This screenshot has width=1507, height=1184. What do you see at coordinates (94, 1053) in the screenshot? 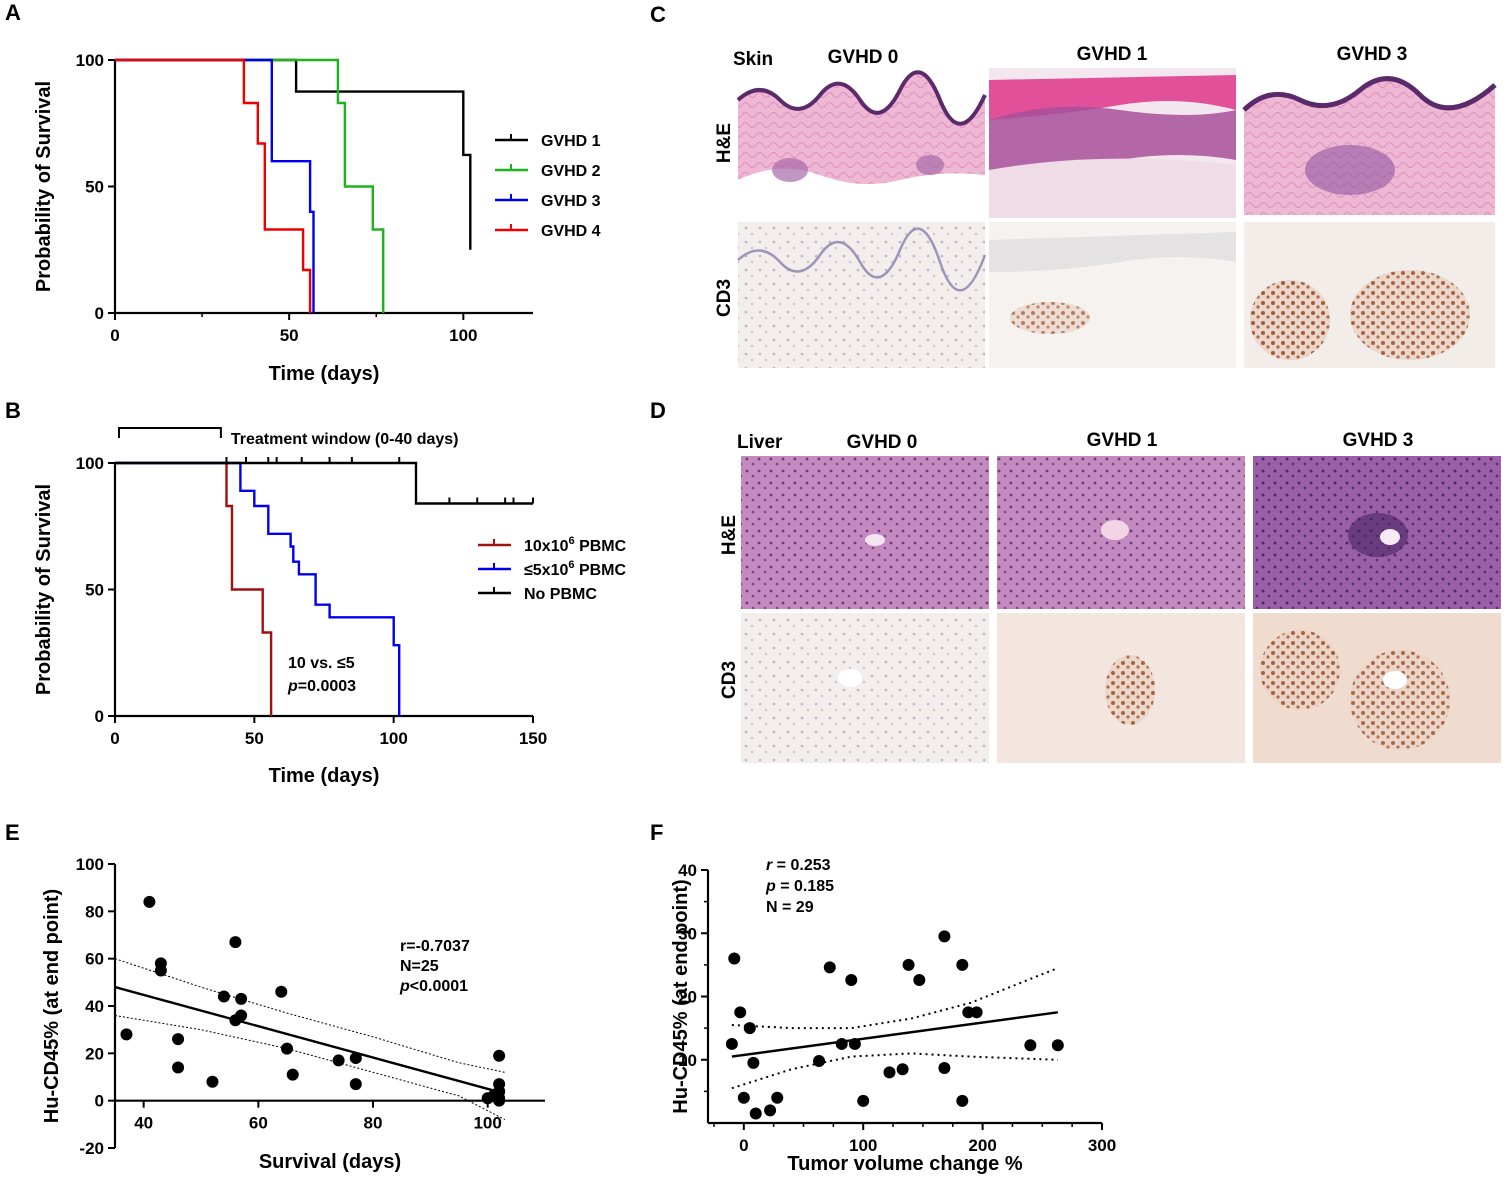
I see `panel-e-y-tick-label: 20` at bounding box center [94, 1053].